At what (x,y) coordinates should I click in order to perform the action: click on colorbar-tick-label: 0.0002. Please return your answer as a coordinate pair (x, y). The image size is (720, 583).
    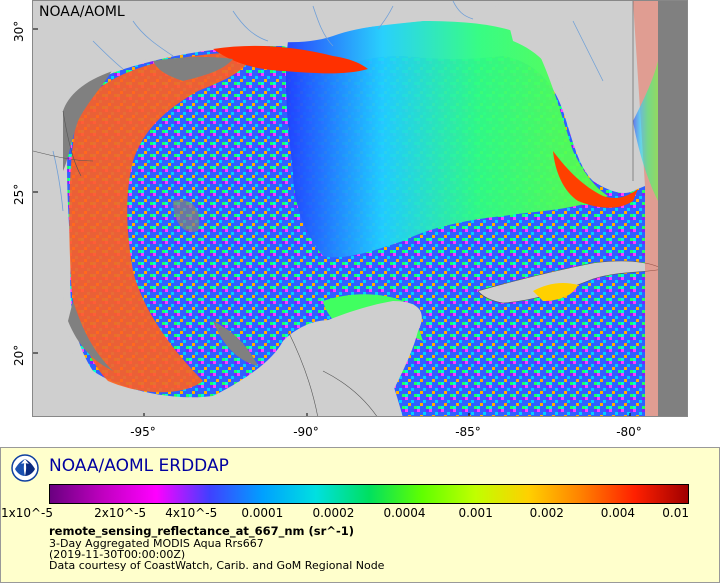
    Looking at the image, I should click on (333, 513).